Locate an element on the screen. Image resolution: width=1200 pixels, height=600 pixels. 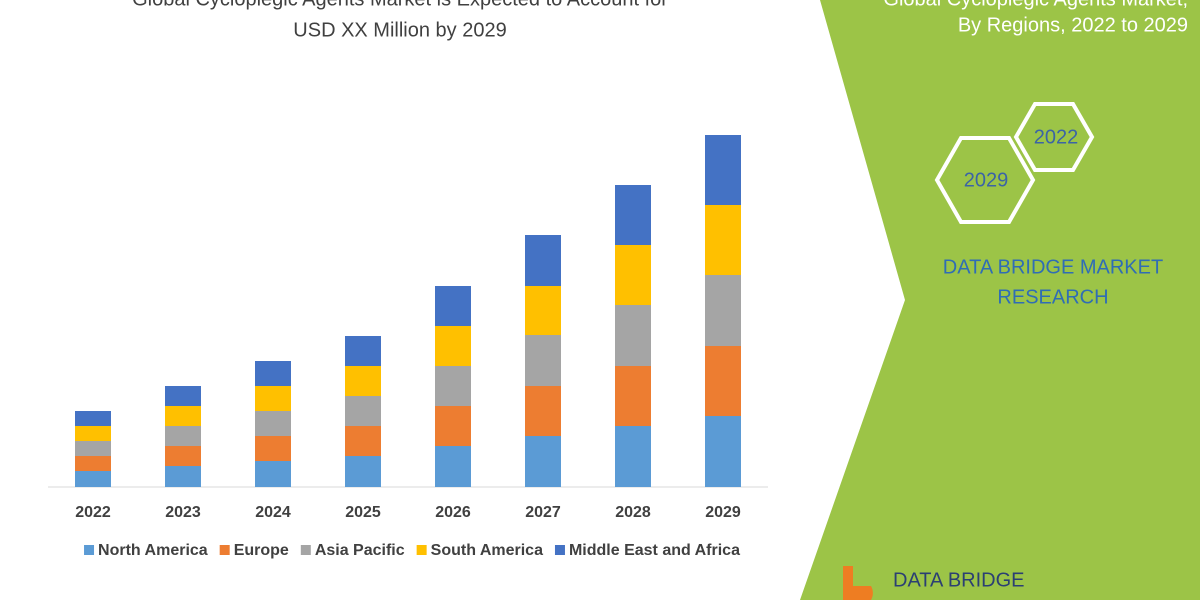
badge-year: 2029 is located at coordinates (986, 180).